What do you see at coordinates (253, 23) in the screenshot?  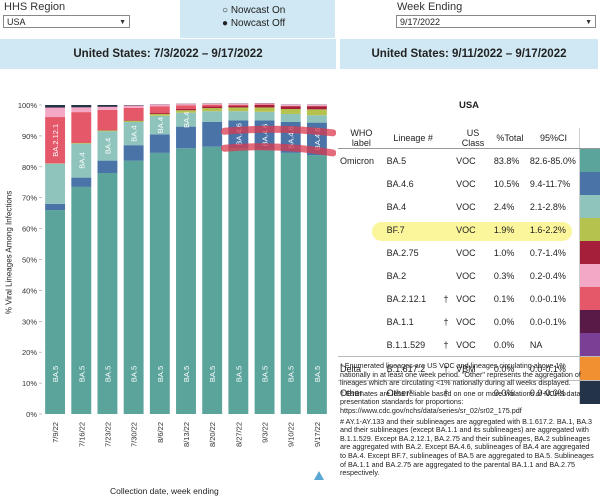 I see `nowcast-off-option: ● Nowcast Off` at bounding box center [253, 23].